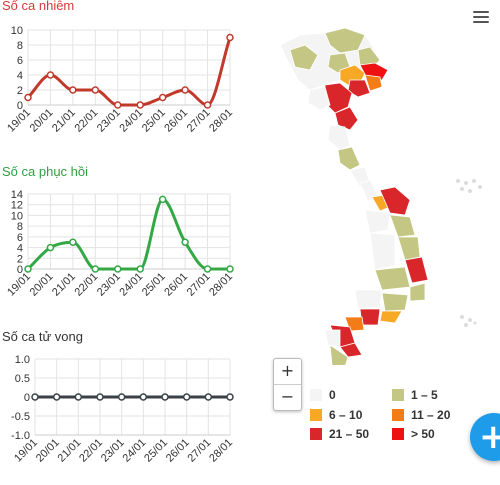 The width and height of the screenshot is (500, 485). I want to click on legend-item: > 50, so click(413, 434).